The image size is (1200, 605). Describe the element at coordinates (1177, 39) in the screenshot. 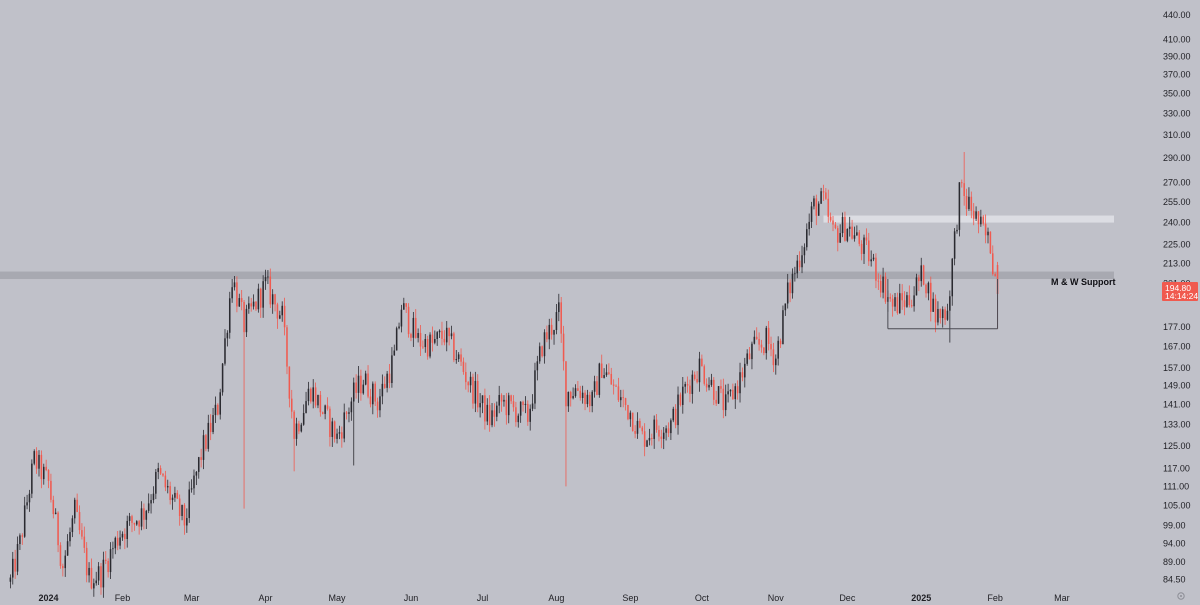

I see `price-tick-label: 410.00` at that location.